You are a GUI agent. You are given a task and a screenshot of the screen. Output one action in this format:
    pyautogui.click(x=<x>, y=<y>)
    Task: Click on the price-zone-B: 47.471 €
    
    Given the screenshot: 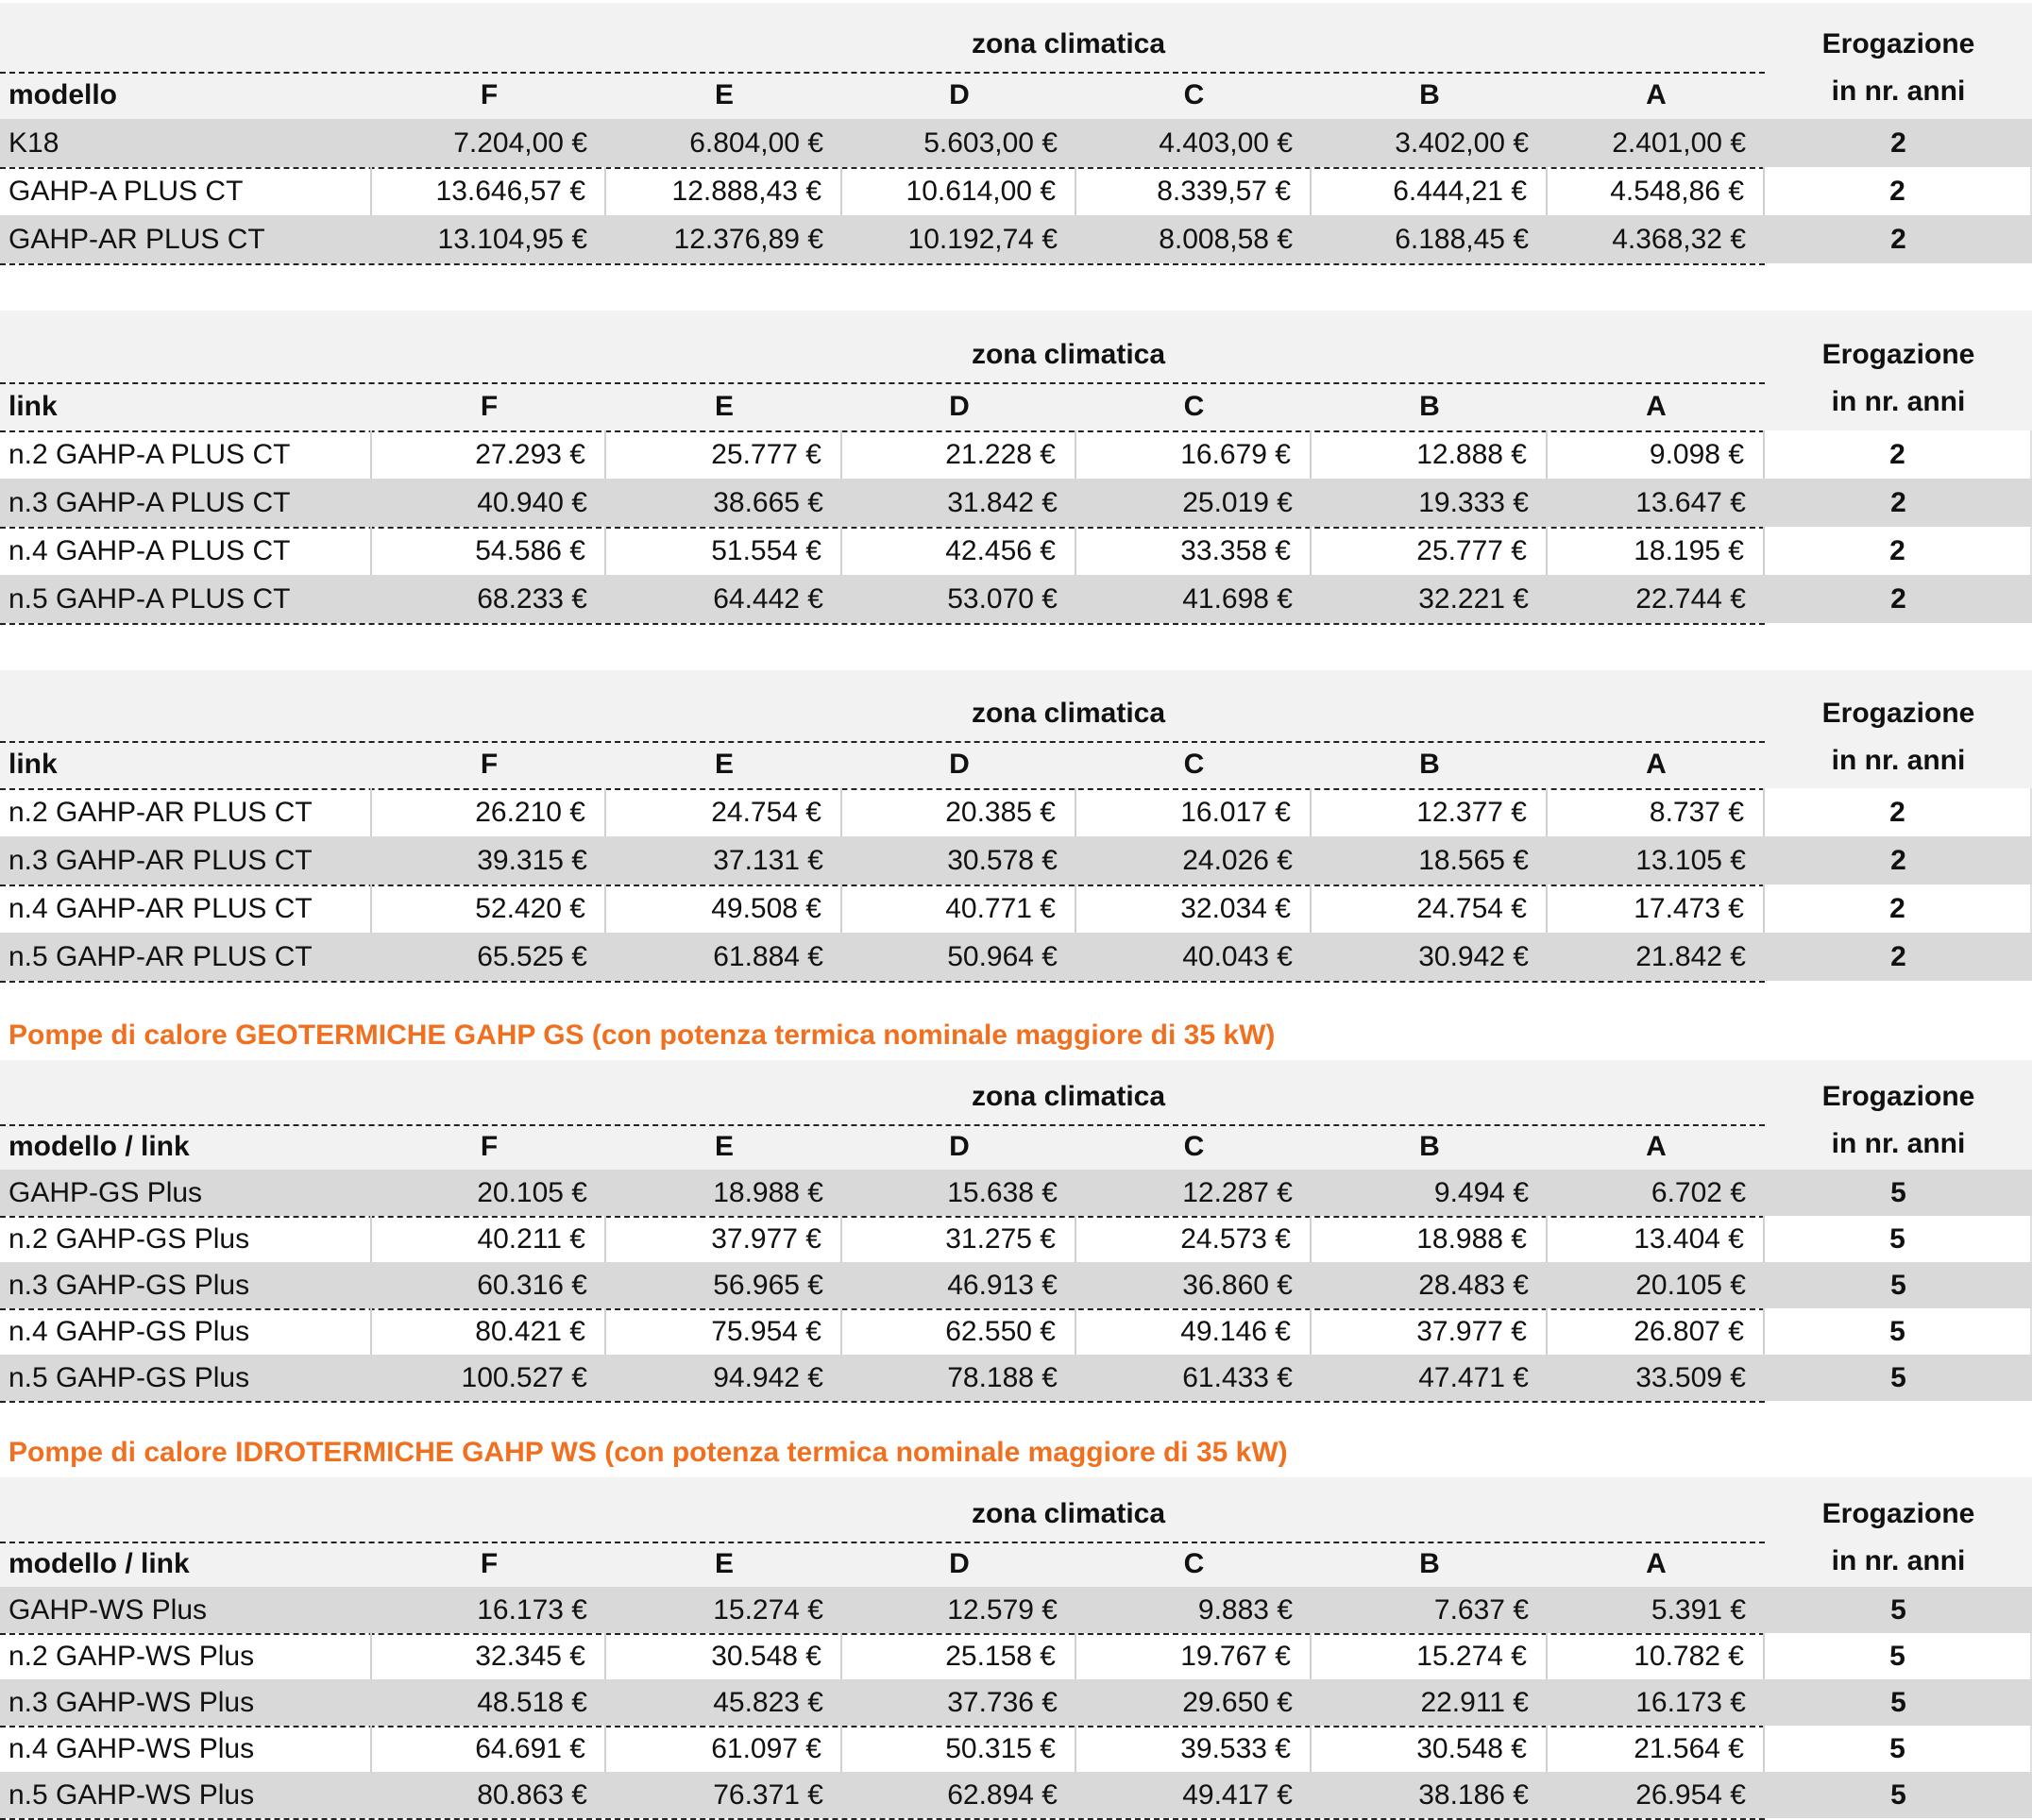 What is the action you would take?
    pyautogui.click(x=1473, y=1377)
    